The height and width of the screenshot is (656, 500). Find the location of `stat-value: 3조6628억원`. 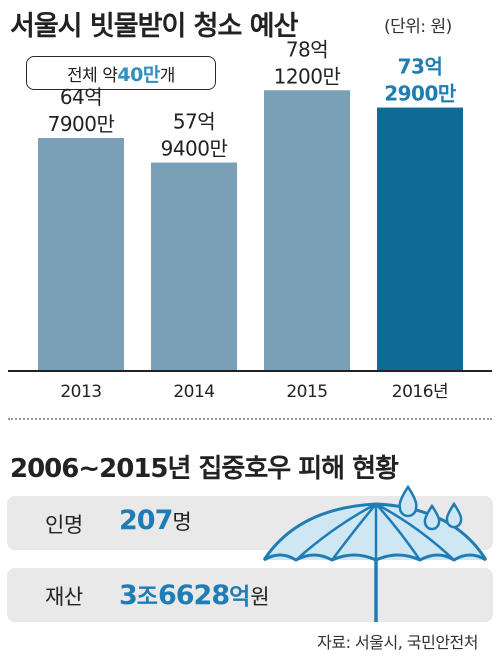

stat-value: 3조6628억원 is located at coordinates (194, 594).